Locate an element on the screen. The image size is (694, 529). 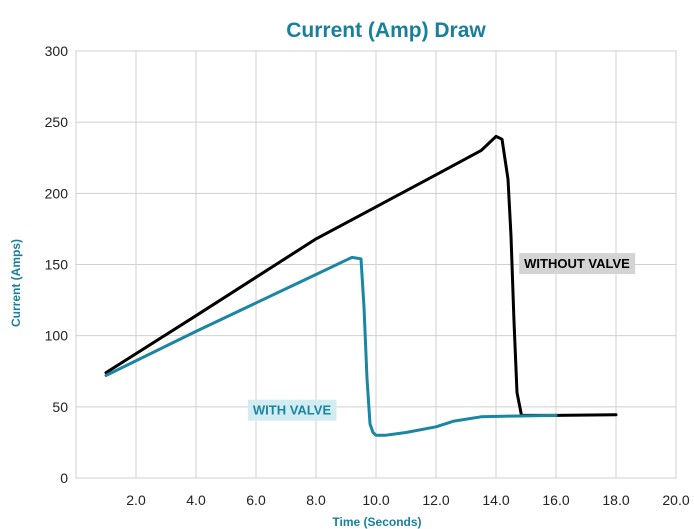
y-tick-label: 50 is located at coordinates (60, 407).